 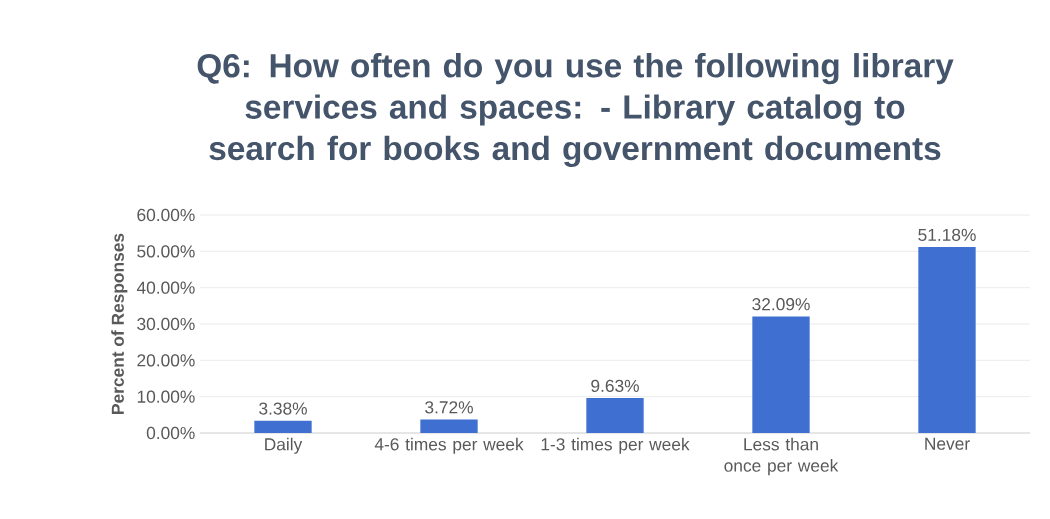 I want to click on y-tick-label: 30.00%, so click(x=166, y=324).